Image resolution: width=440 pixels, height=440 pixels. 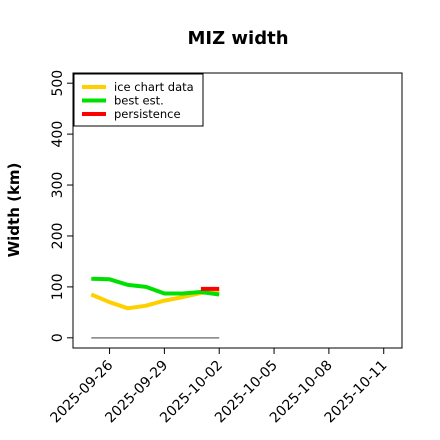 What do you see at coordinates (58, 287) in the screenshot?
I see `y-tick-label: 100` at bounding box center [58, 287].